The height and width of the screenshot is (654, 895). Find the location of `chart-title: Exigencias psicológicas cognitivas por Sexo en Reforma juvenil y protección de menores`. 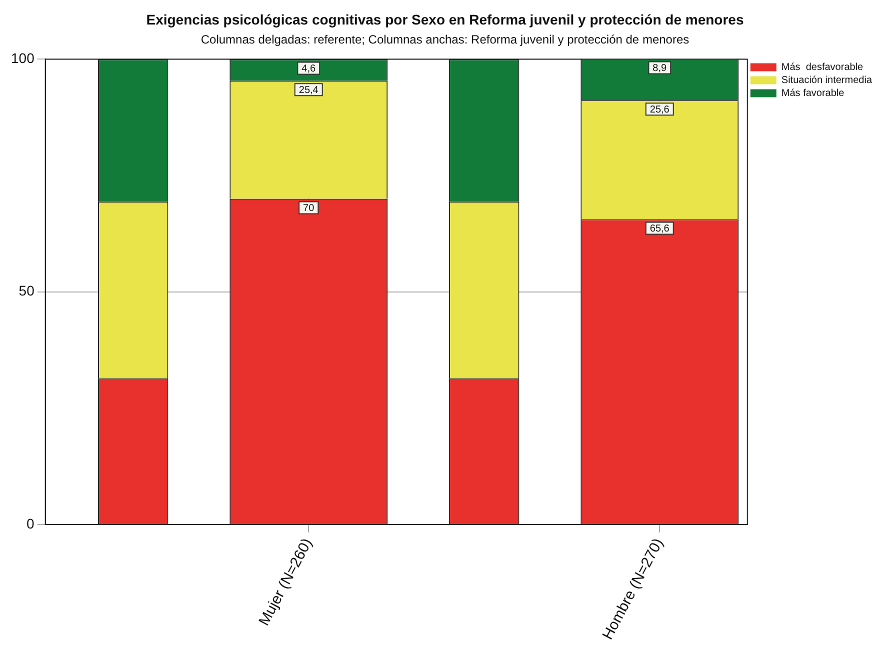

chart-title: Exigencias psicológicas cognitivas por Sexo en Reforma juvenil y protección de menores is located at coordinates (445, 19).